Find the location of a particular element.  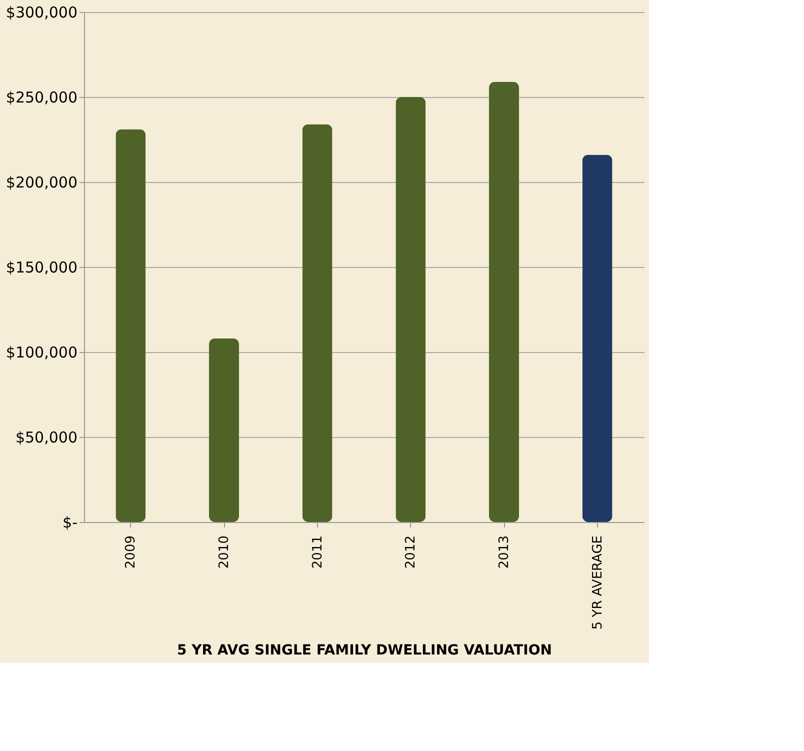

x-tick-label: 2010 is located at coordinates (224, 552).